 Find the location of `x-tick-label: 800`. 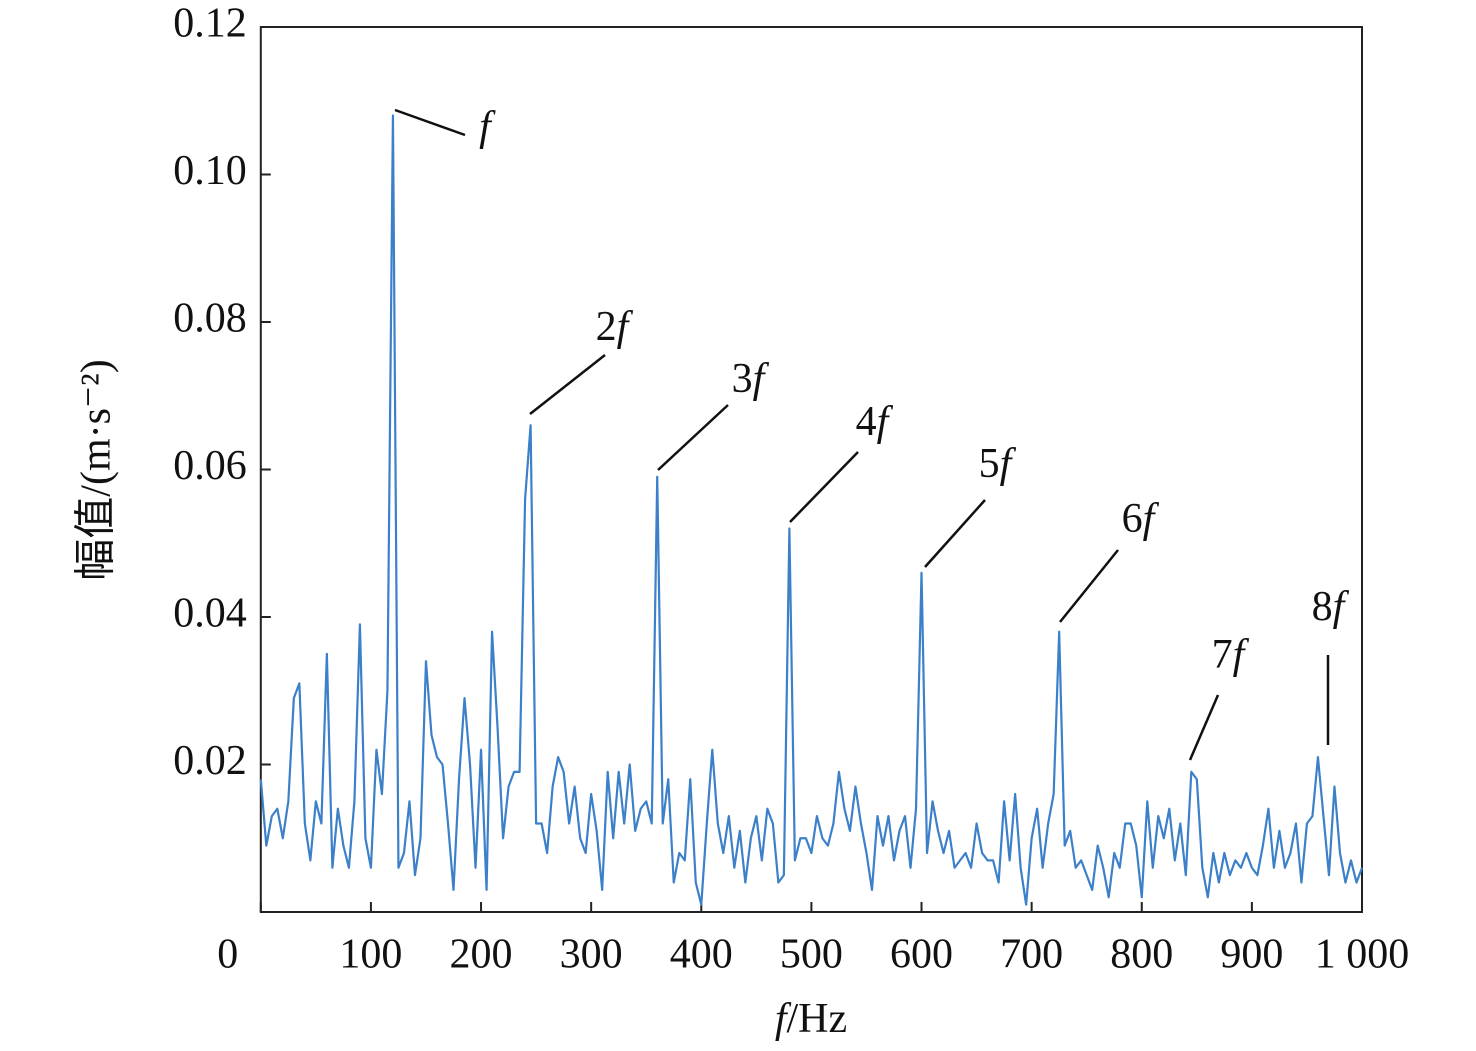

x-tick-label: 800 is located at coordinates (1141, 955).